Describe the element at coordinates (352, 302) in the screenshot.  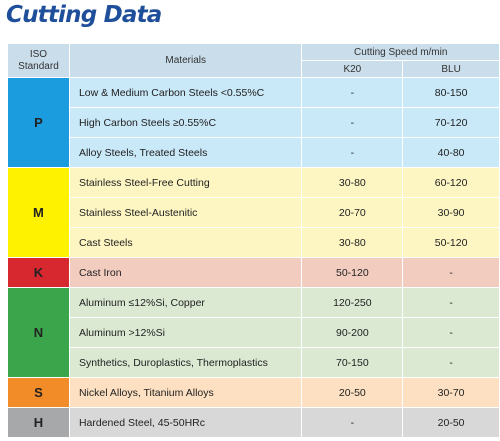
I see `k20-speed-cell: 120-250` at that location.